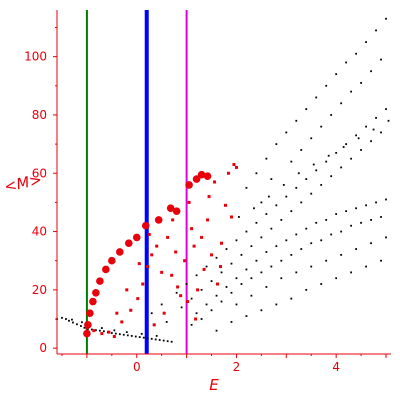 This screenshot has height=400, width=400. I want to click on y-tick-label: 20, so click(39, 290).